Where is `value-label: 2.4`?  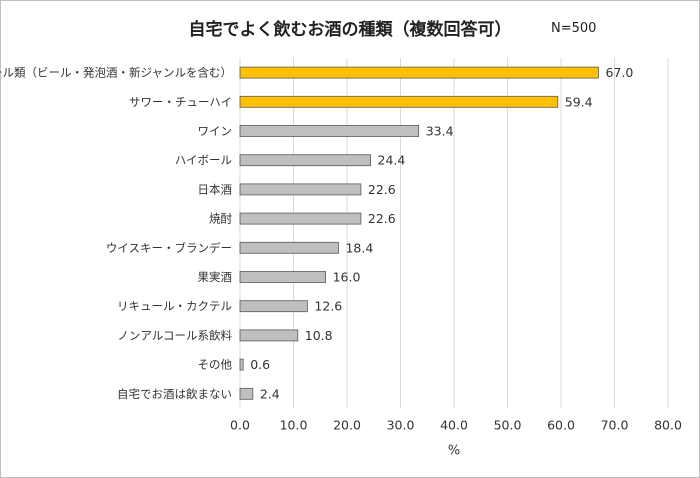
value-label: 2.4 is located at coordinates (270, 393).